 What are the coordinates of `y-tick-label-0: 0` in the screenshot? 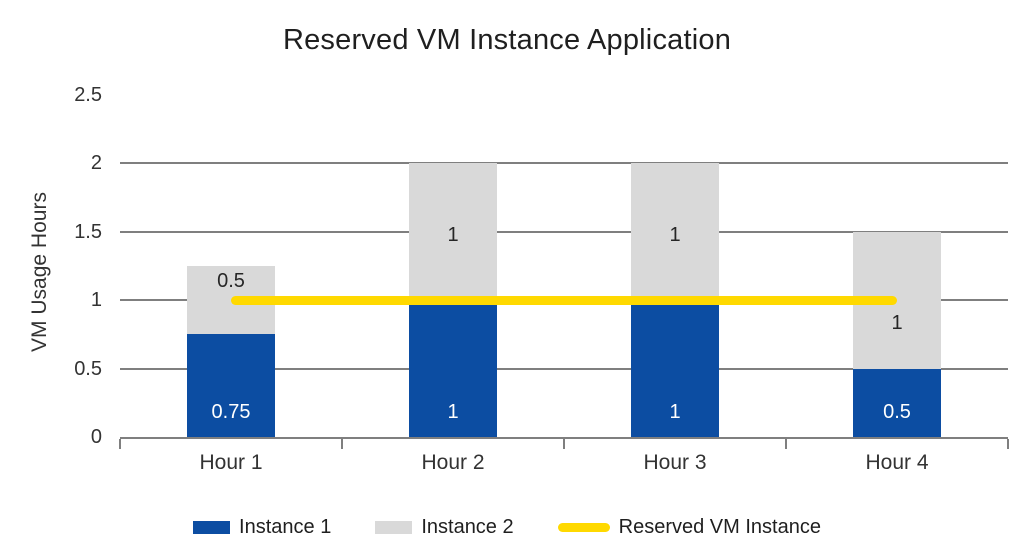 It's located at (96, 437).